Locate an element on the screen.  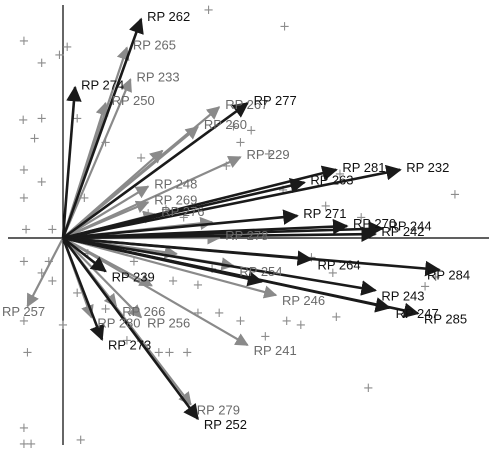
vector-label-rp-250: RP 250 is located at coordinates (133, 100).